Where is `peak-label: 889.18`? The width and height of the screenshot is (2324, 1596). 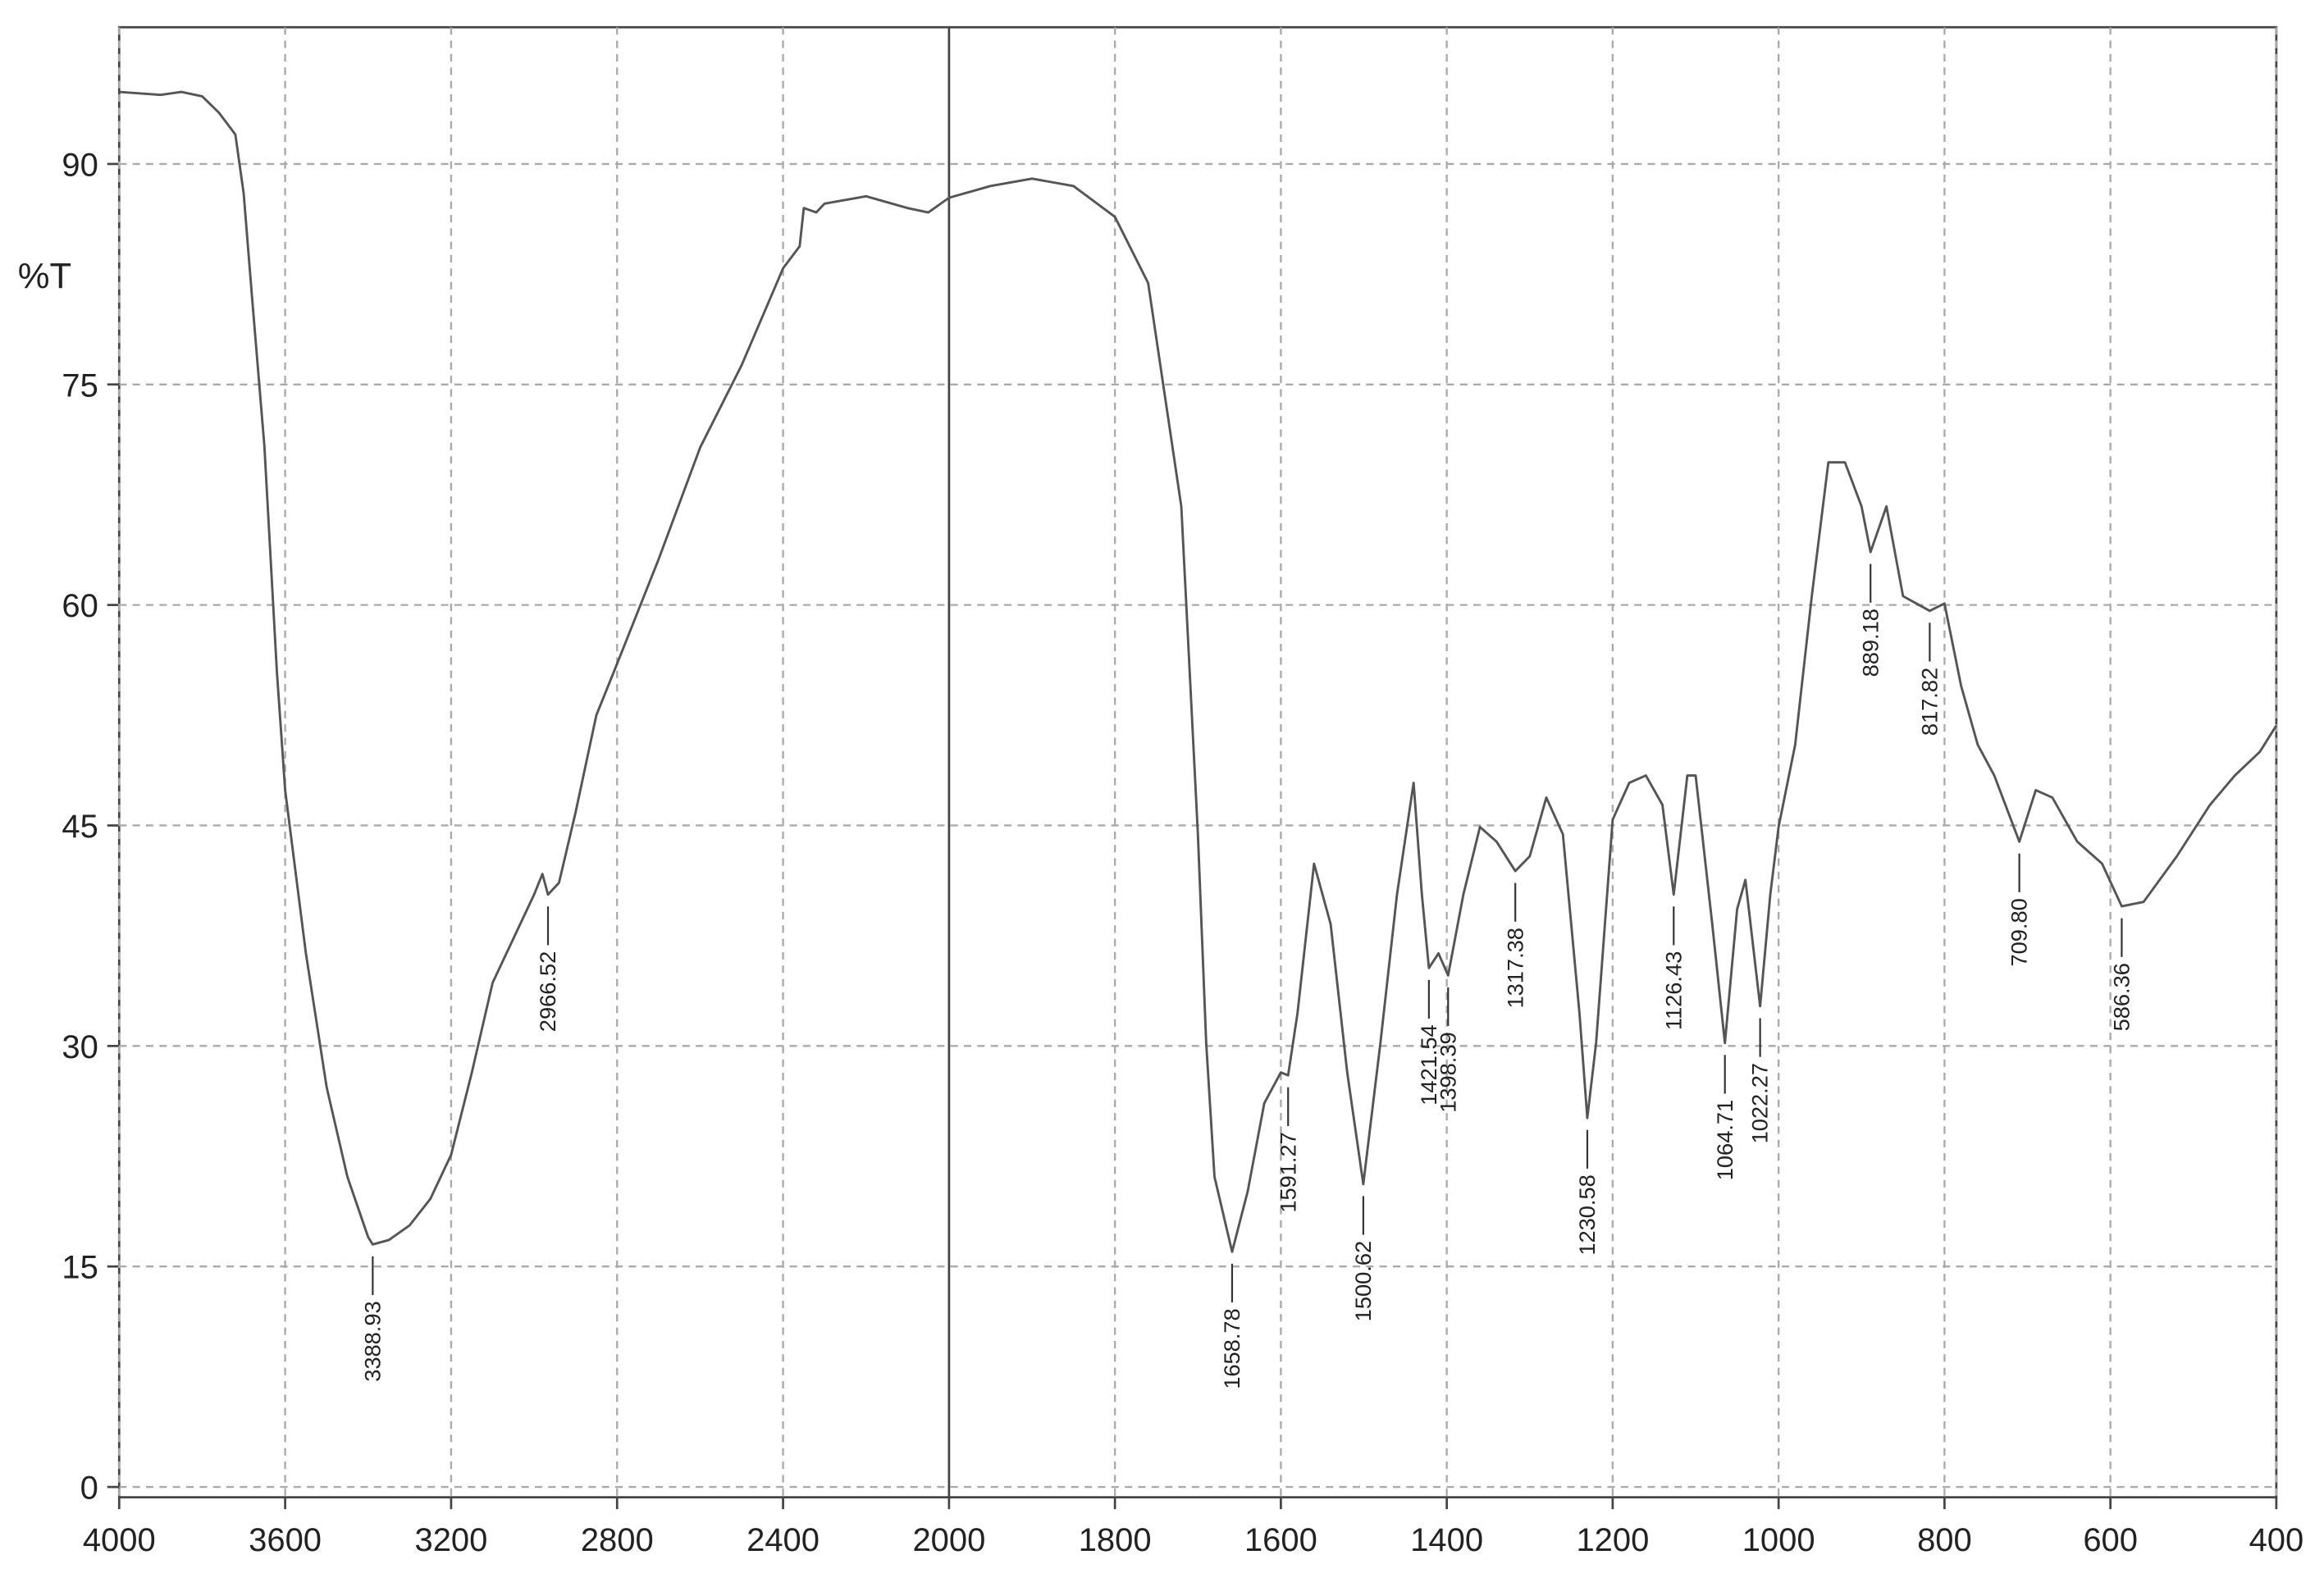 peak-label: 889.18 is located at coordinates (1870, 643).